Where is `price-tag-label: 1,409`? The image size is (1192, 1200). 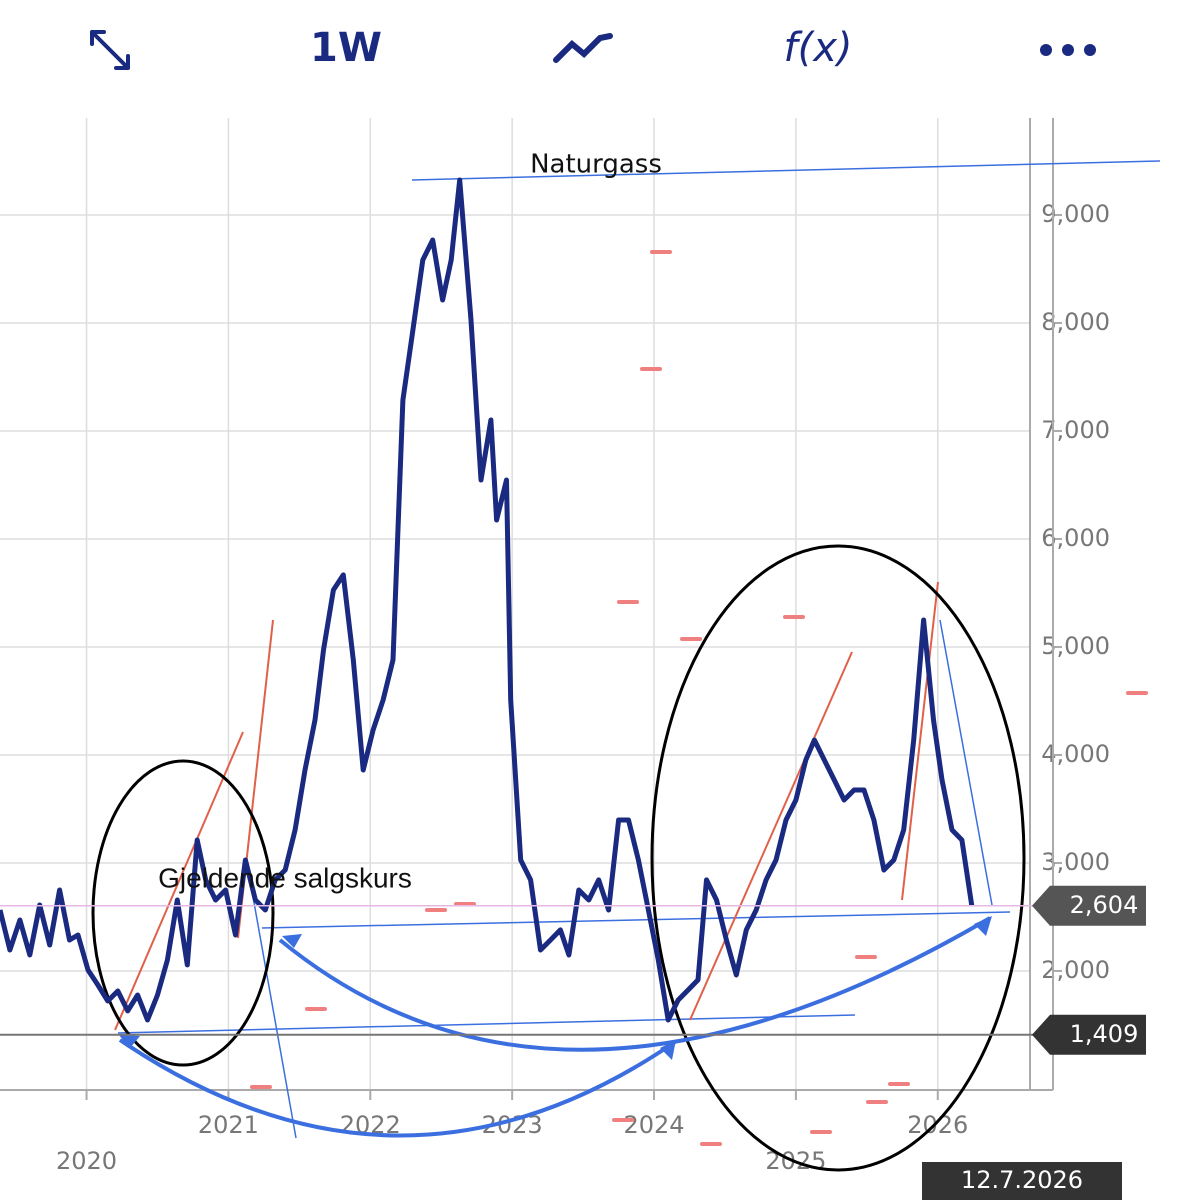 price-tag-label: 1,409 is located at coordinates (1104, 1034).